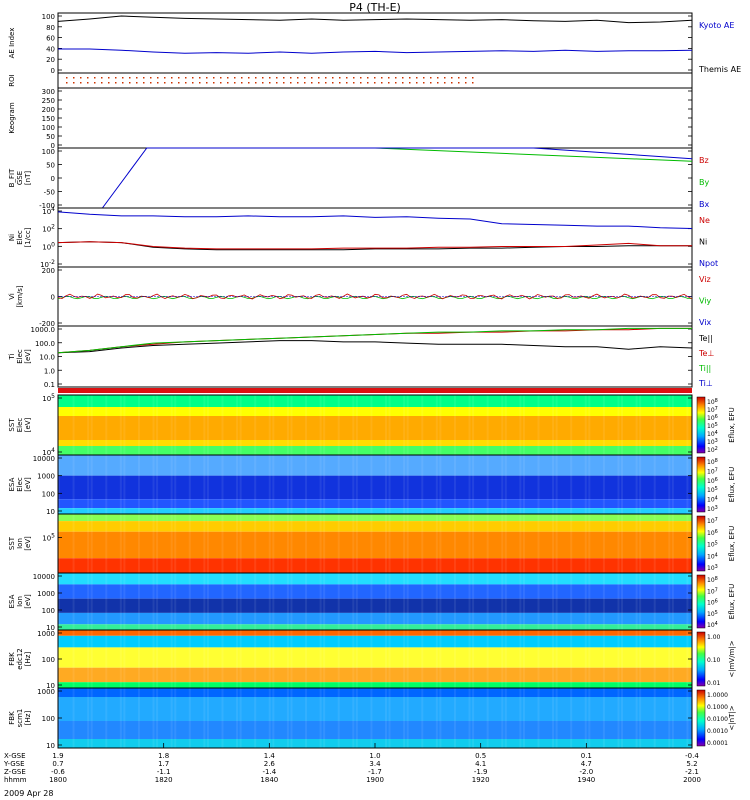  What do you see at coordinates (397, 178) in the screenshot?
I see `series-line-bx` at bounding box center [397, 178].